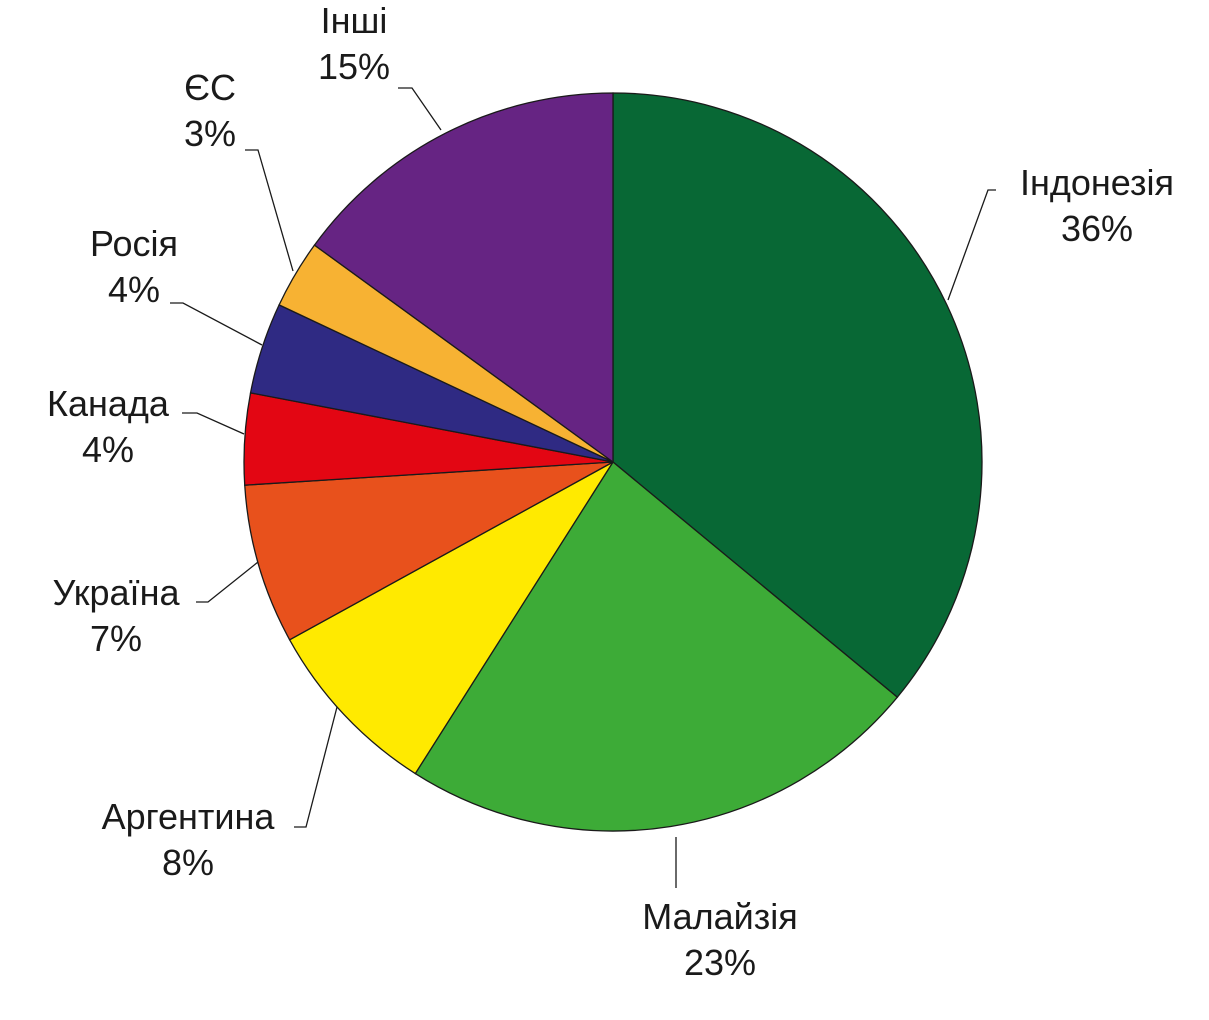 Image resolution: width=1209 pixels, height=1020 pixels. I want to click on slice-label: Росія 4%, so click(134, 266).